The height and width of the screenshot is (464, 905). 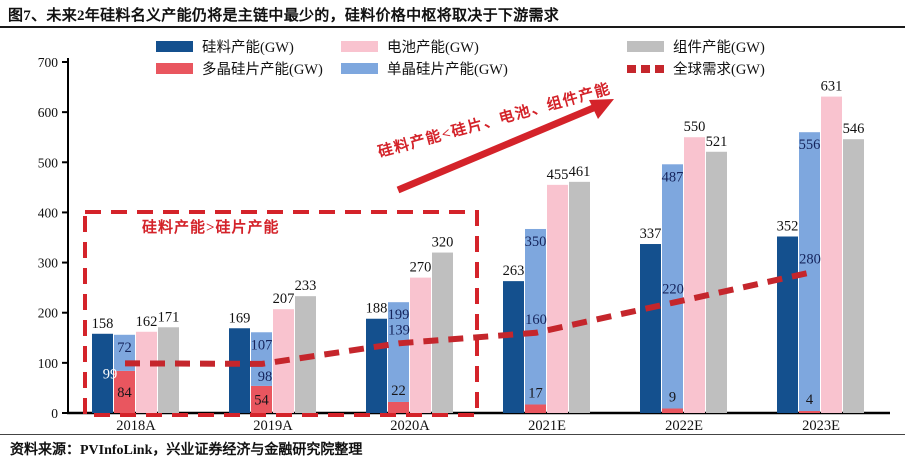 I want to click on y-tick-label: 300, so click(x=48, y=263).